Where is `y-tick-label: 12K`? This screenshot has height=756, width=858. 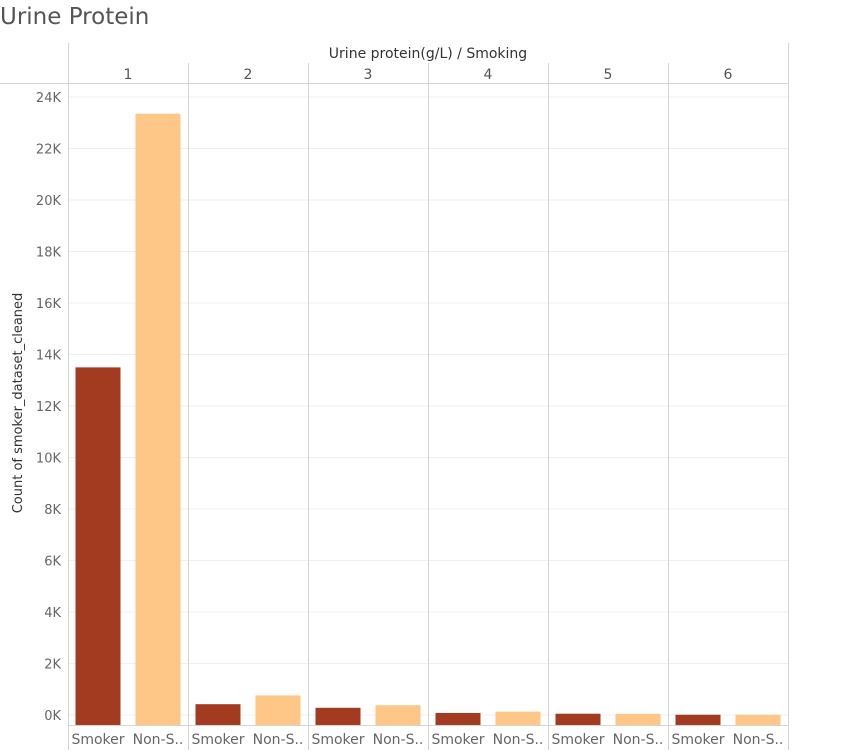 y-tick-label: 12K is located at coordinates (49, 407).